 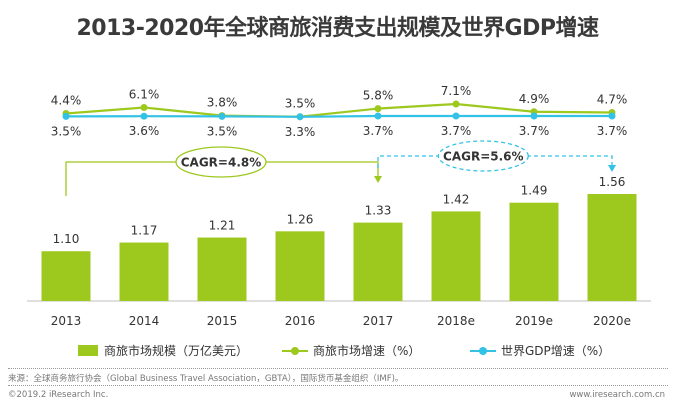 I want to click on bar-label-2019e: 1.49, so click(x=534, y=191).